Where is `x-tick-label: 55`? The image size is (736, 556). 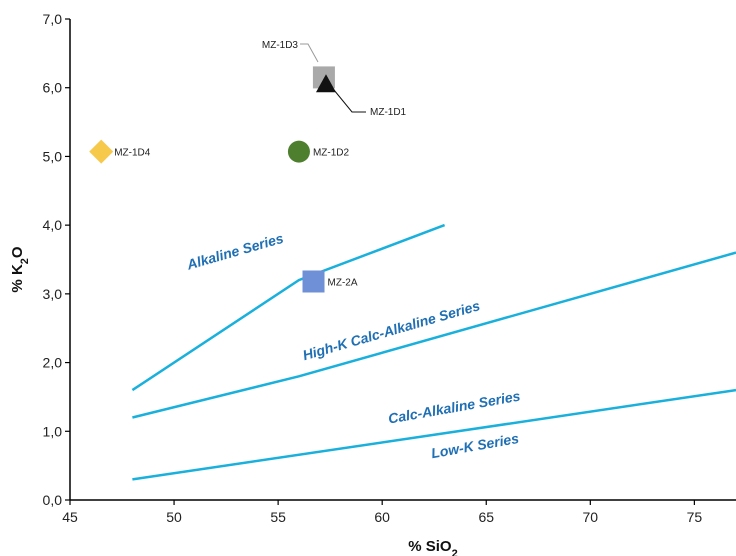 x-tick-label: 55 is located at coordinates (278, 517).